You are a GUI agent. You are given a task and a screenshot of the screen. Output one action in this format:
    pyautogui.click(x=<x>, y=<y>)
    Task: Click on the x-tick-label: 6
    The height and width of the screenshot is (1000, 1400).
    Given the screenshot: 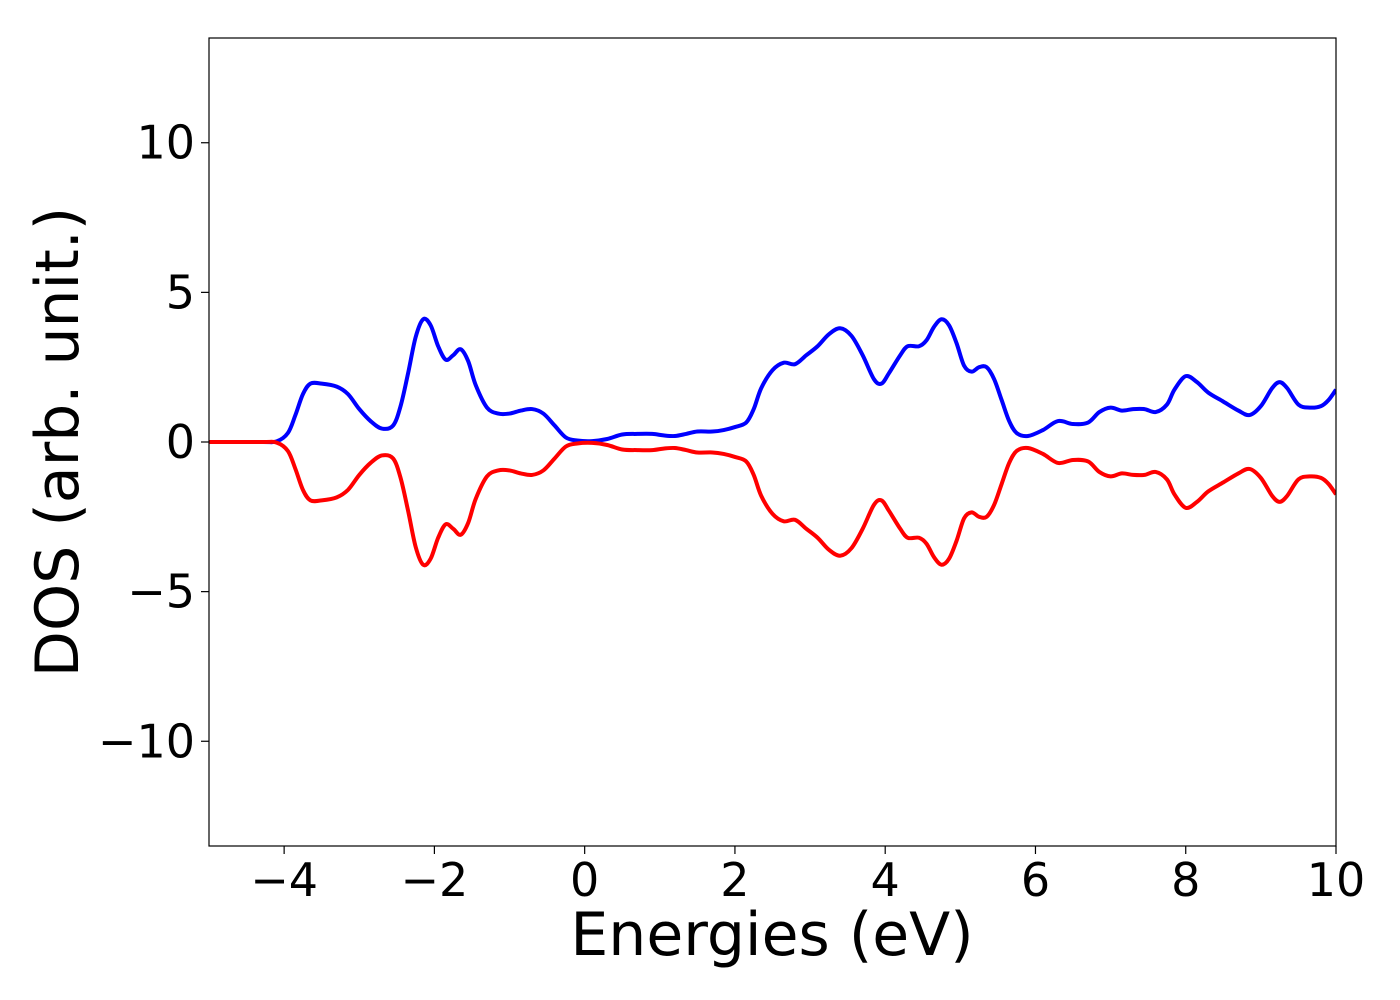 What is the action you would take?
    pyautogui.click(x=1035, y=880)
    